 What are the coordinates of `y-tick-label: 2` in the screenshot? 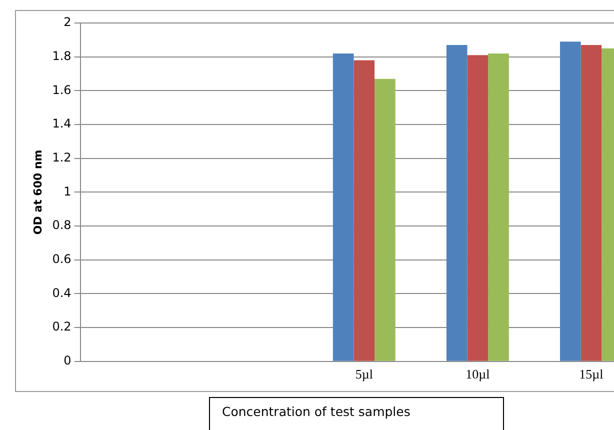 It's located at (68, 22).